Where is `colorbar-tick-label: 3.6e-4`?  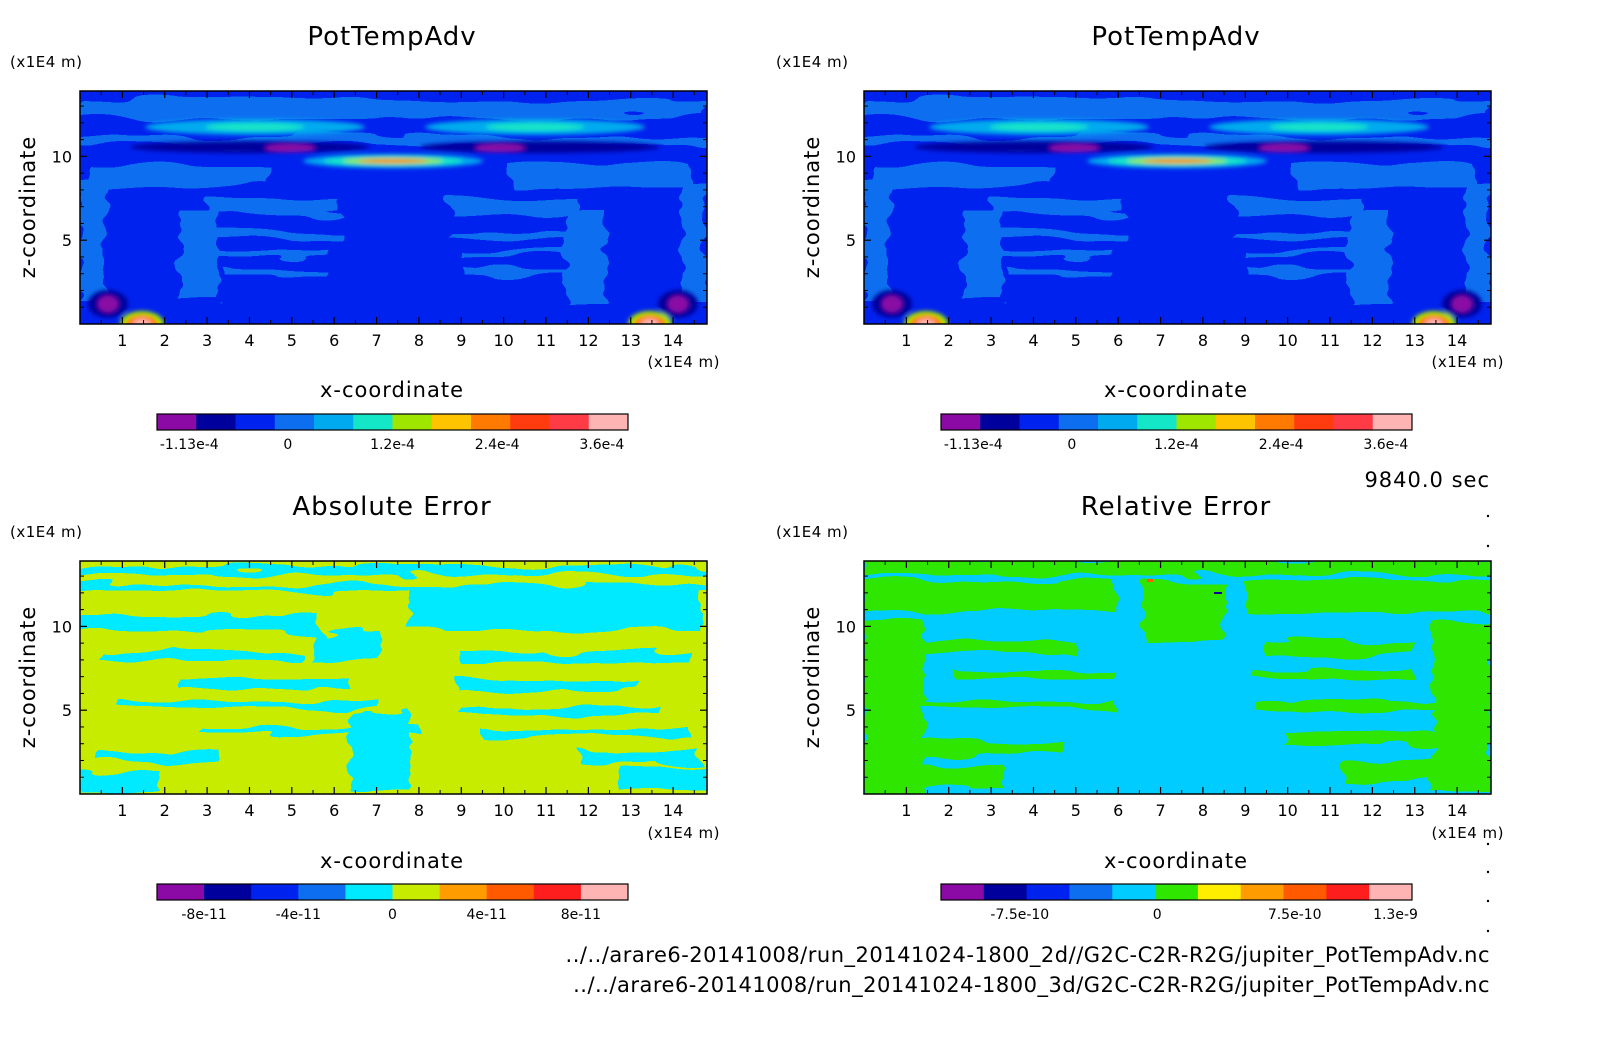
colorbar-tick-label: 3.6e-4 is located at coordinates (601, 445).